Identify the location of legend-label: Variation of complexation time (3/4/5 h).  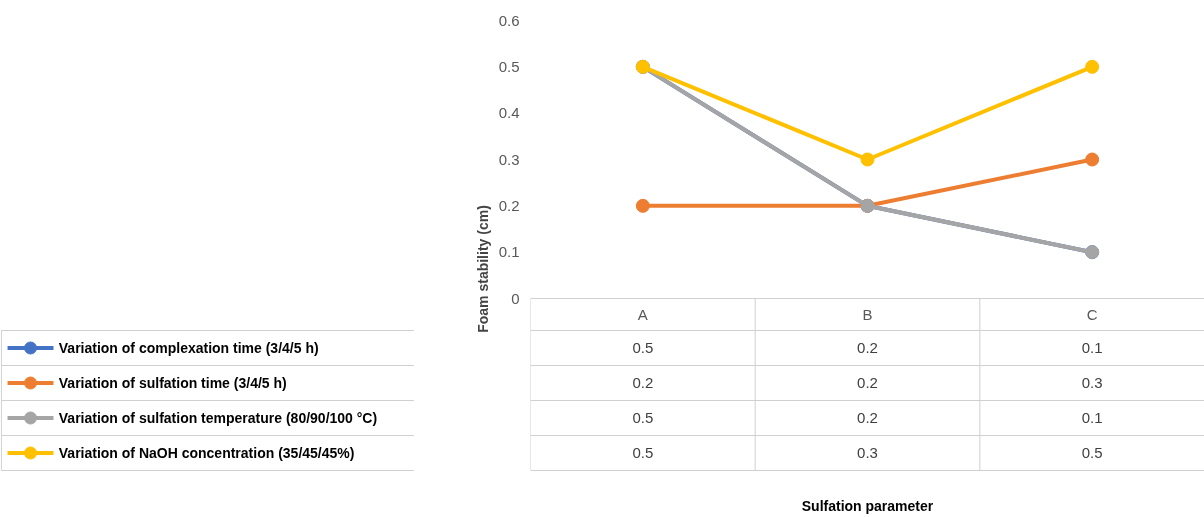
(188, 348).